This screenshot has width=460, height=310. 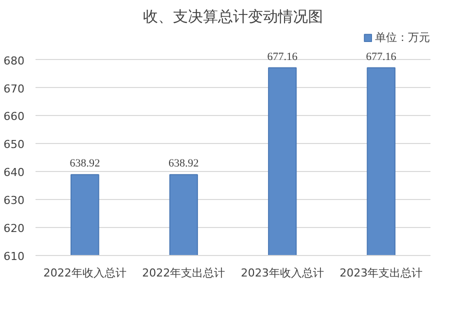 I want to click on y-tick-label: 660, so click(x=14, y=117).